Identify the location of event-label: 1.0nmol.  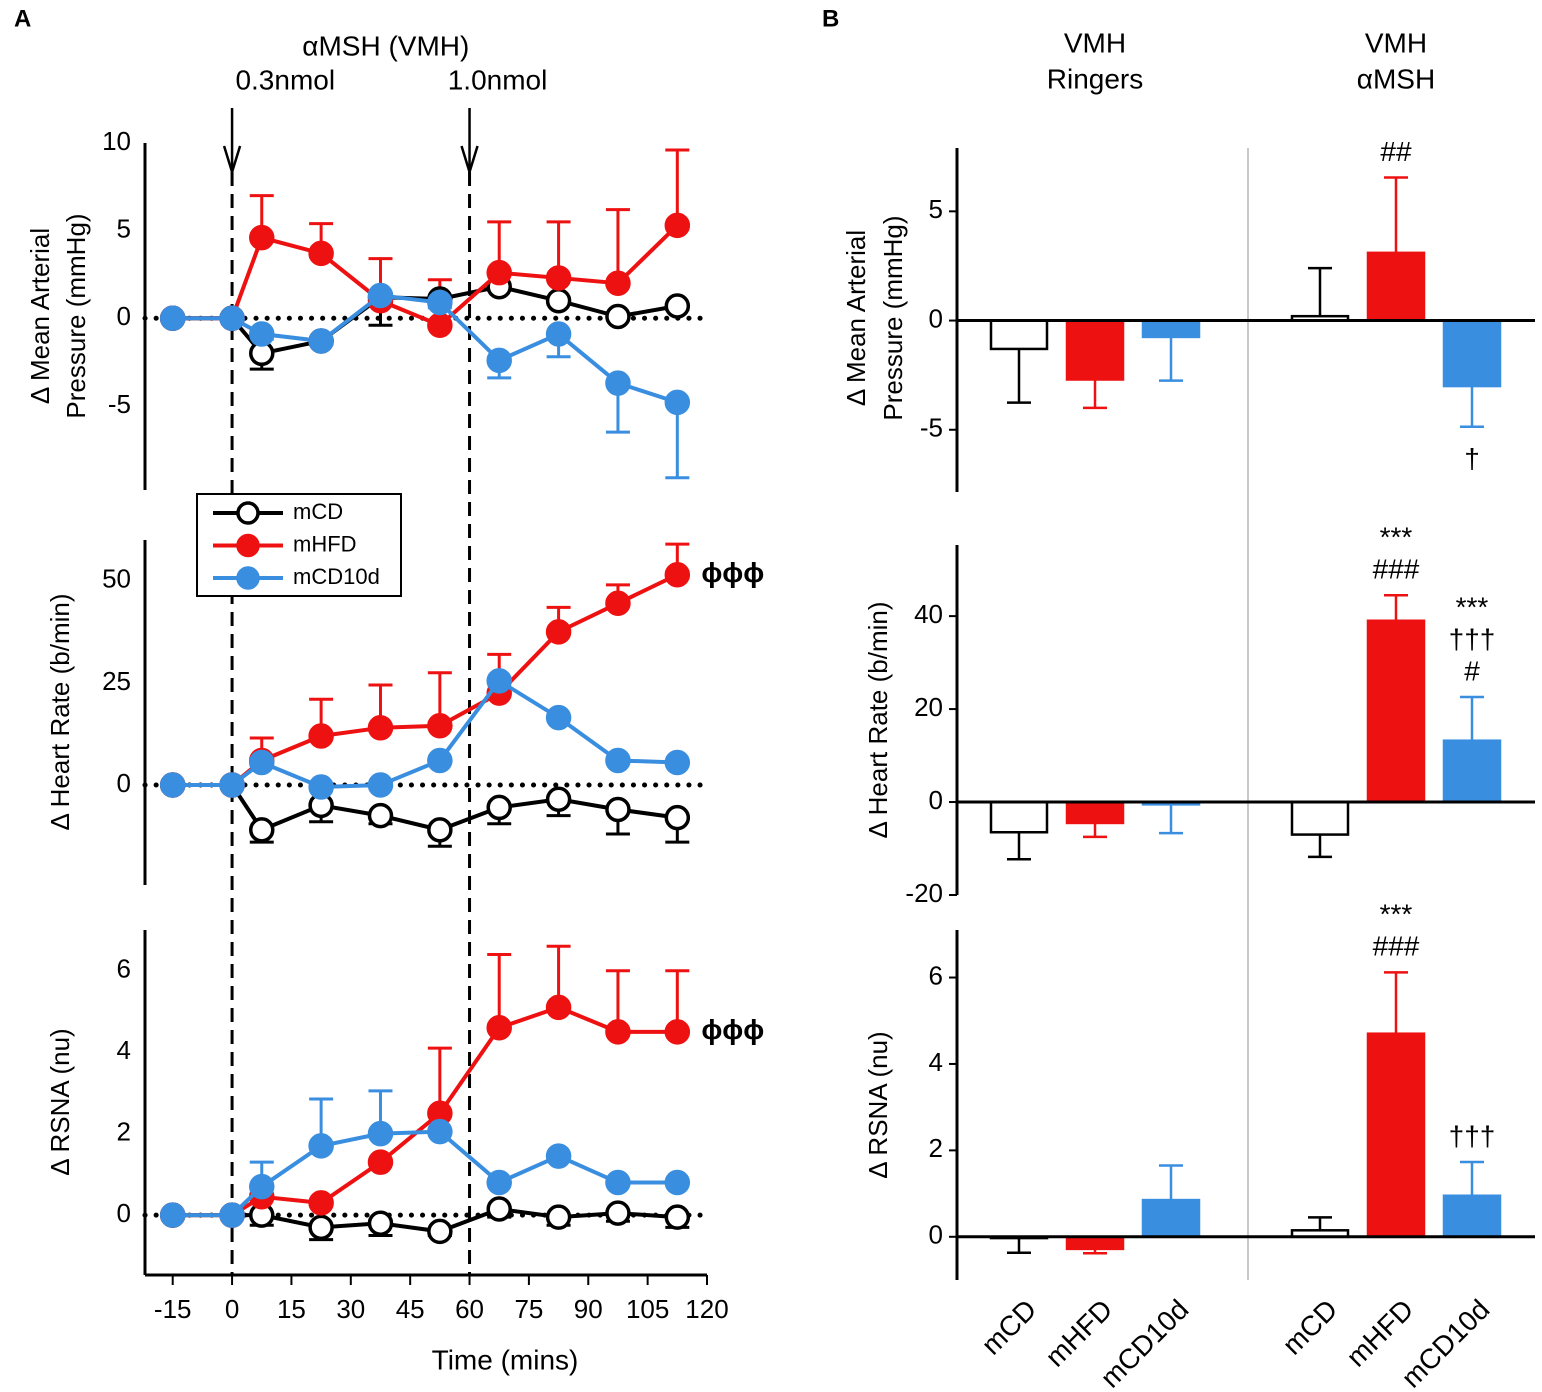
(498, 79).